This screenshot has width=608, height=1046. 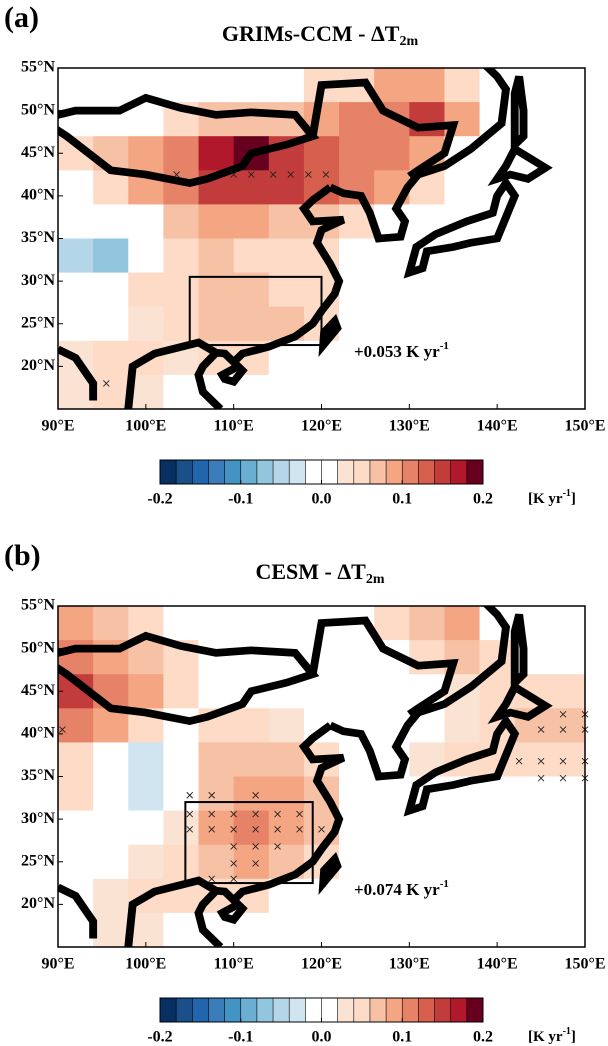 What do you see at coordinates (311, 33) in the screenshot?
I see `title-text: GRIMs-CCM - ΔT` at bounding box center [311, 33].